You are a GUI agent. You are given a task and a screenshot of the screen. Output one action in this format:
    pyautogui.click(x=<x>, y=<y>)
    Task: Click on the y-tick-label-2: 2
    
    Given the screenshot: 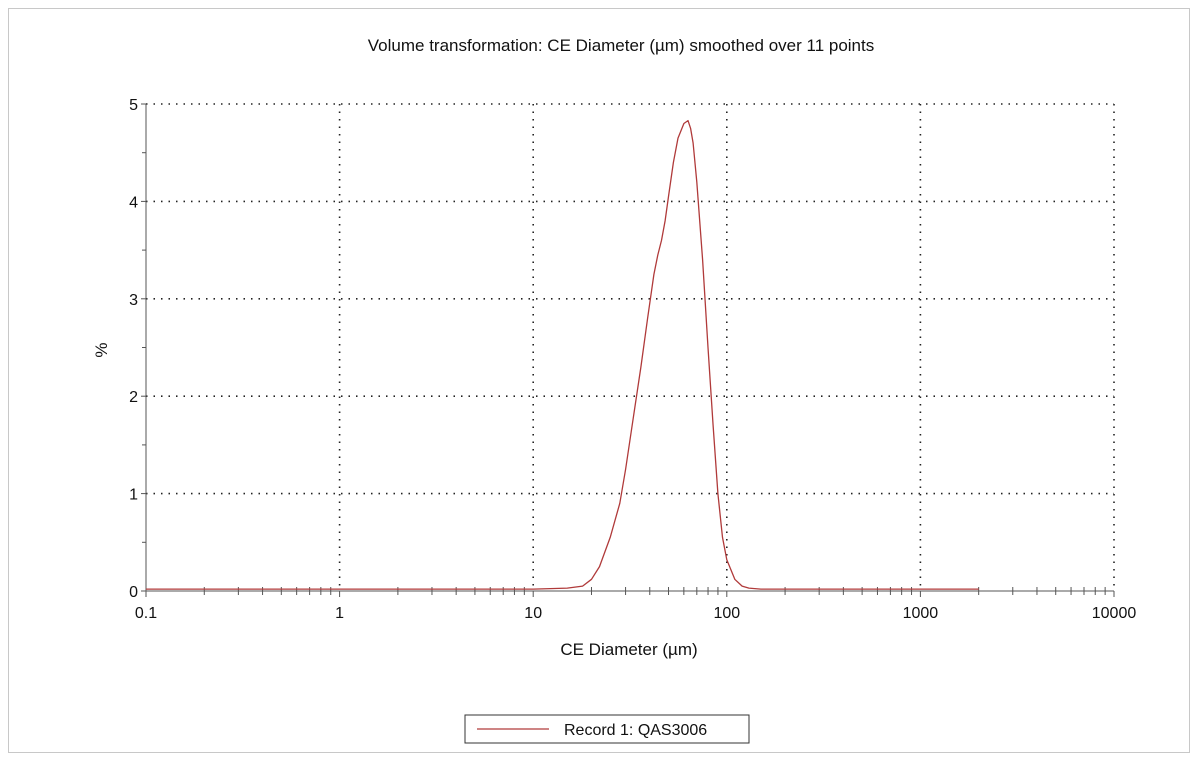 What is the action you would take?
    pyautogui.click(x=133, y=397)
    